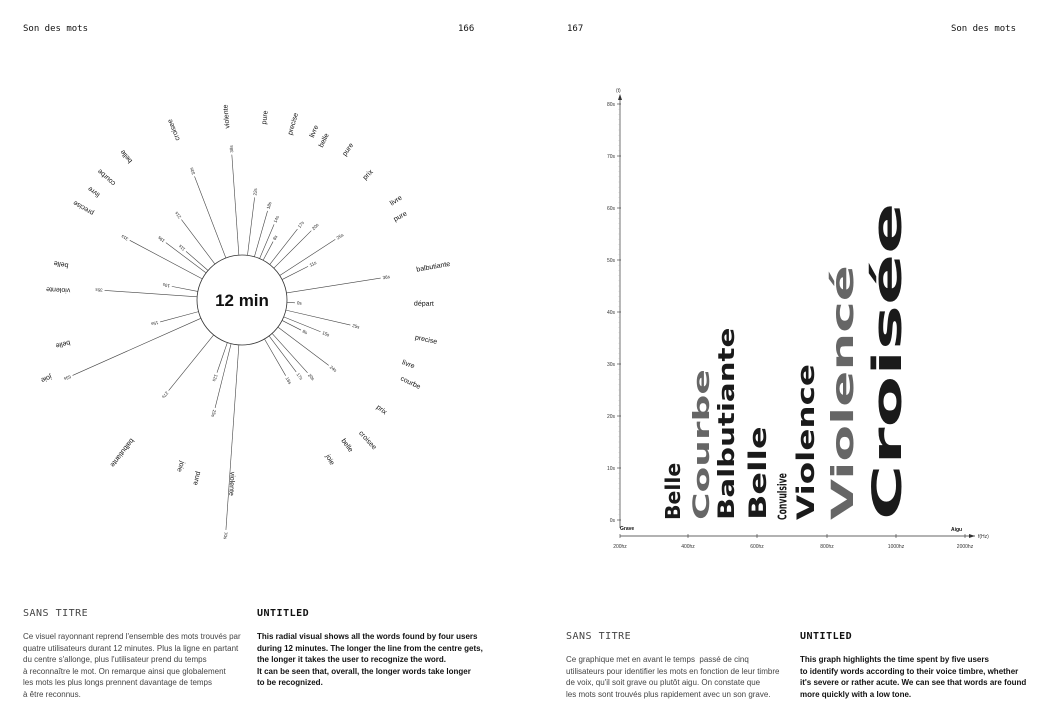 Image resolution: width=1039 pixels, height=721 pixels. What do you see at coordinates (611, 313) in the screenshot?
I see `y-tick-label: 40s` at bounding box center [611, 313].